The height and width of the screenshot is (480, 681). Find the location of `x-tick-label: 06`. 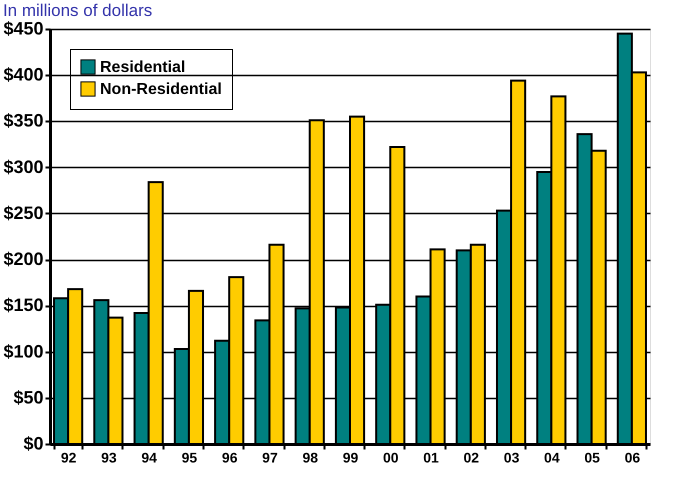

x-tick-label: 06 is located at coordinates (632, 458).